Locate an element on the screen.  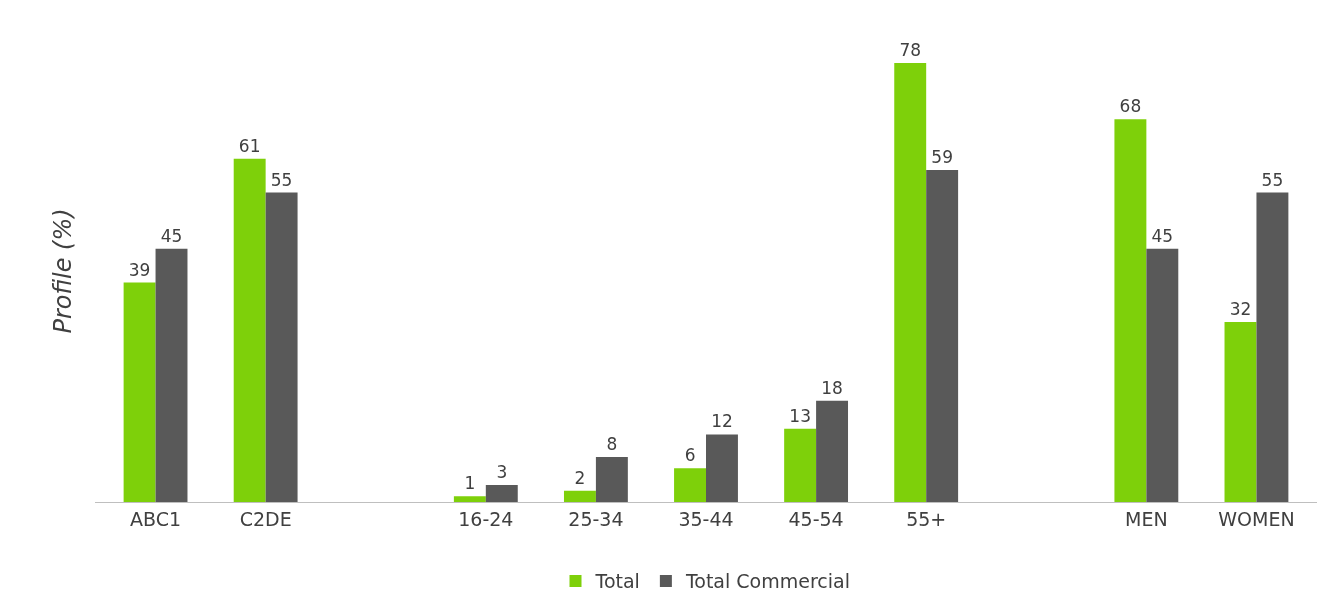
x-tick-label: 35-44 is located at coordinates (706, 518).